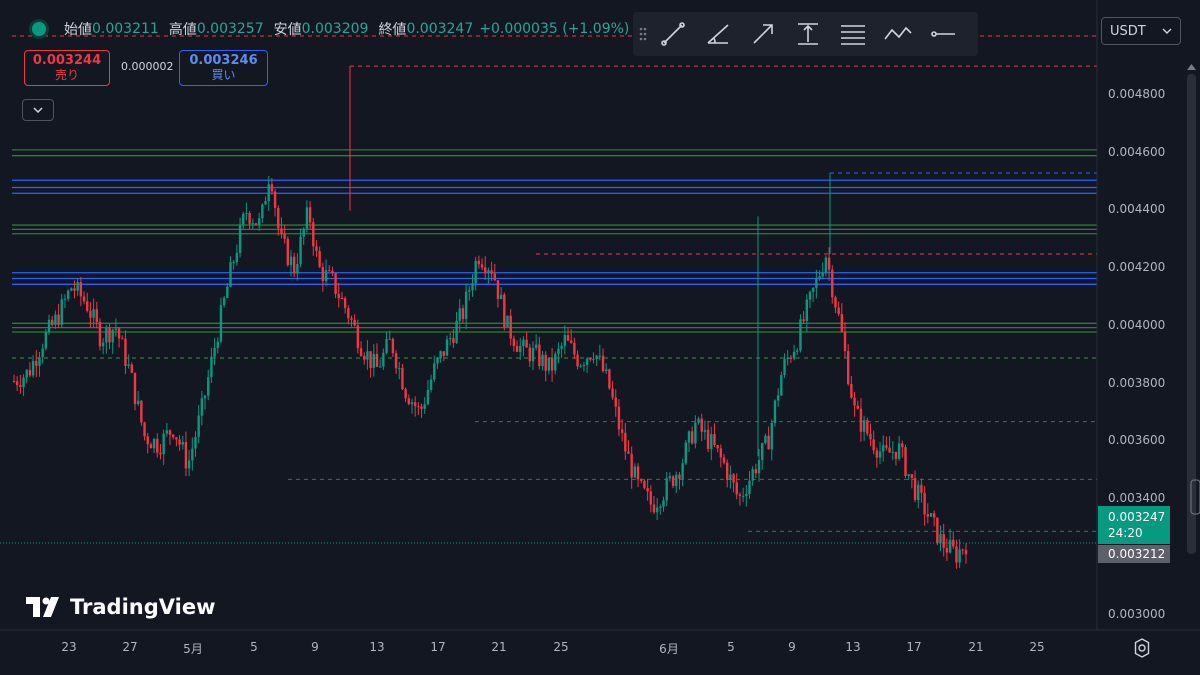 The image size is (1200, 675). I want to click on sell-label: 売り, so click(66, 75).